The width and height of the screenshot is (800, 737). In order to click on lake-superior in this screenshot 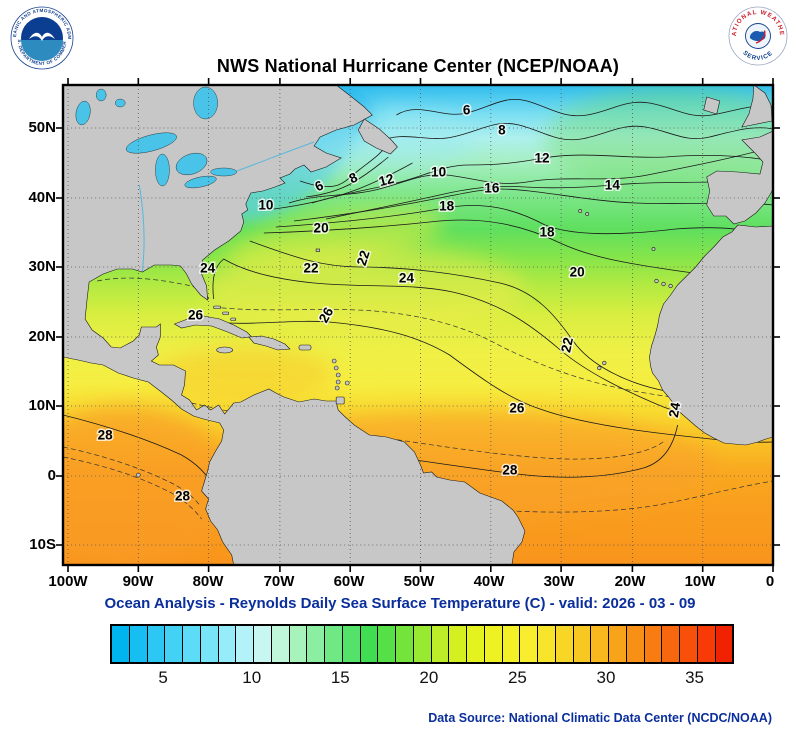, I will do `click(151, 143)`.